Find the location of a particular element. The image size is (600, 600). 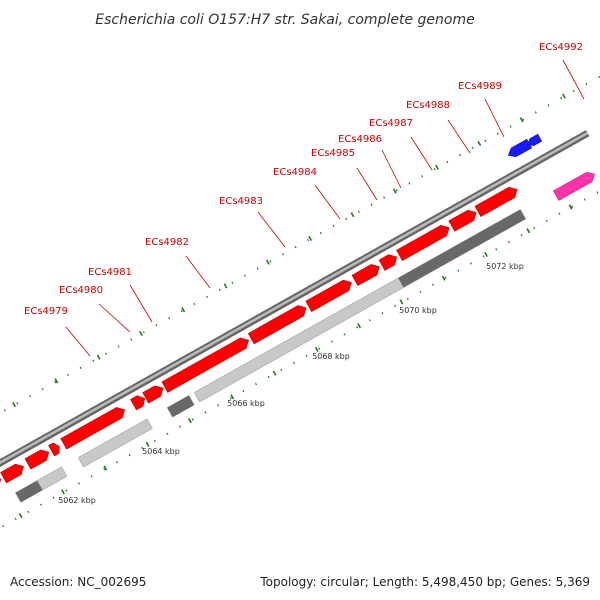

kbp-label-5070: 5070 kbp is located at coordinates (418, 310).